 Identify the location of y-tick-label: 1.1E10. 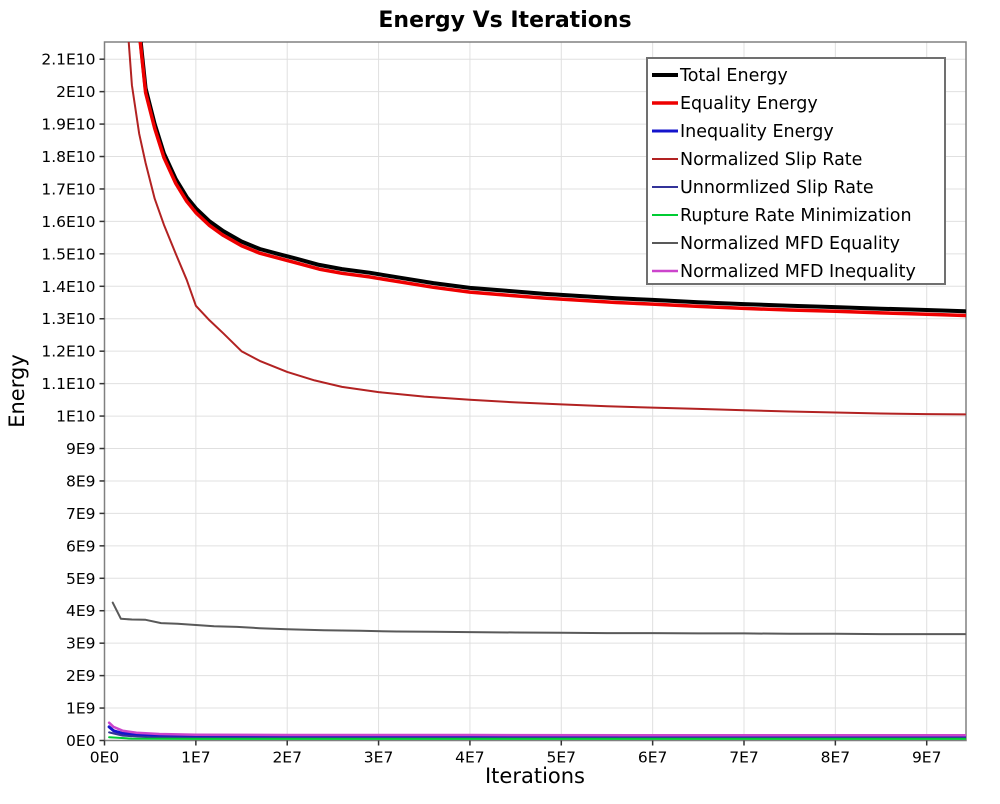
(68, 384).